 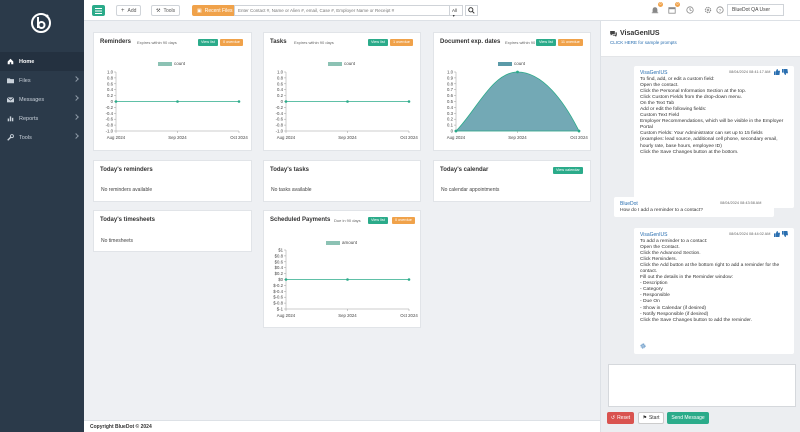 I want to click on search-scope-value: All, so click(x=455, y=10).